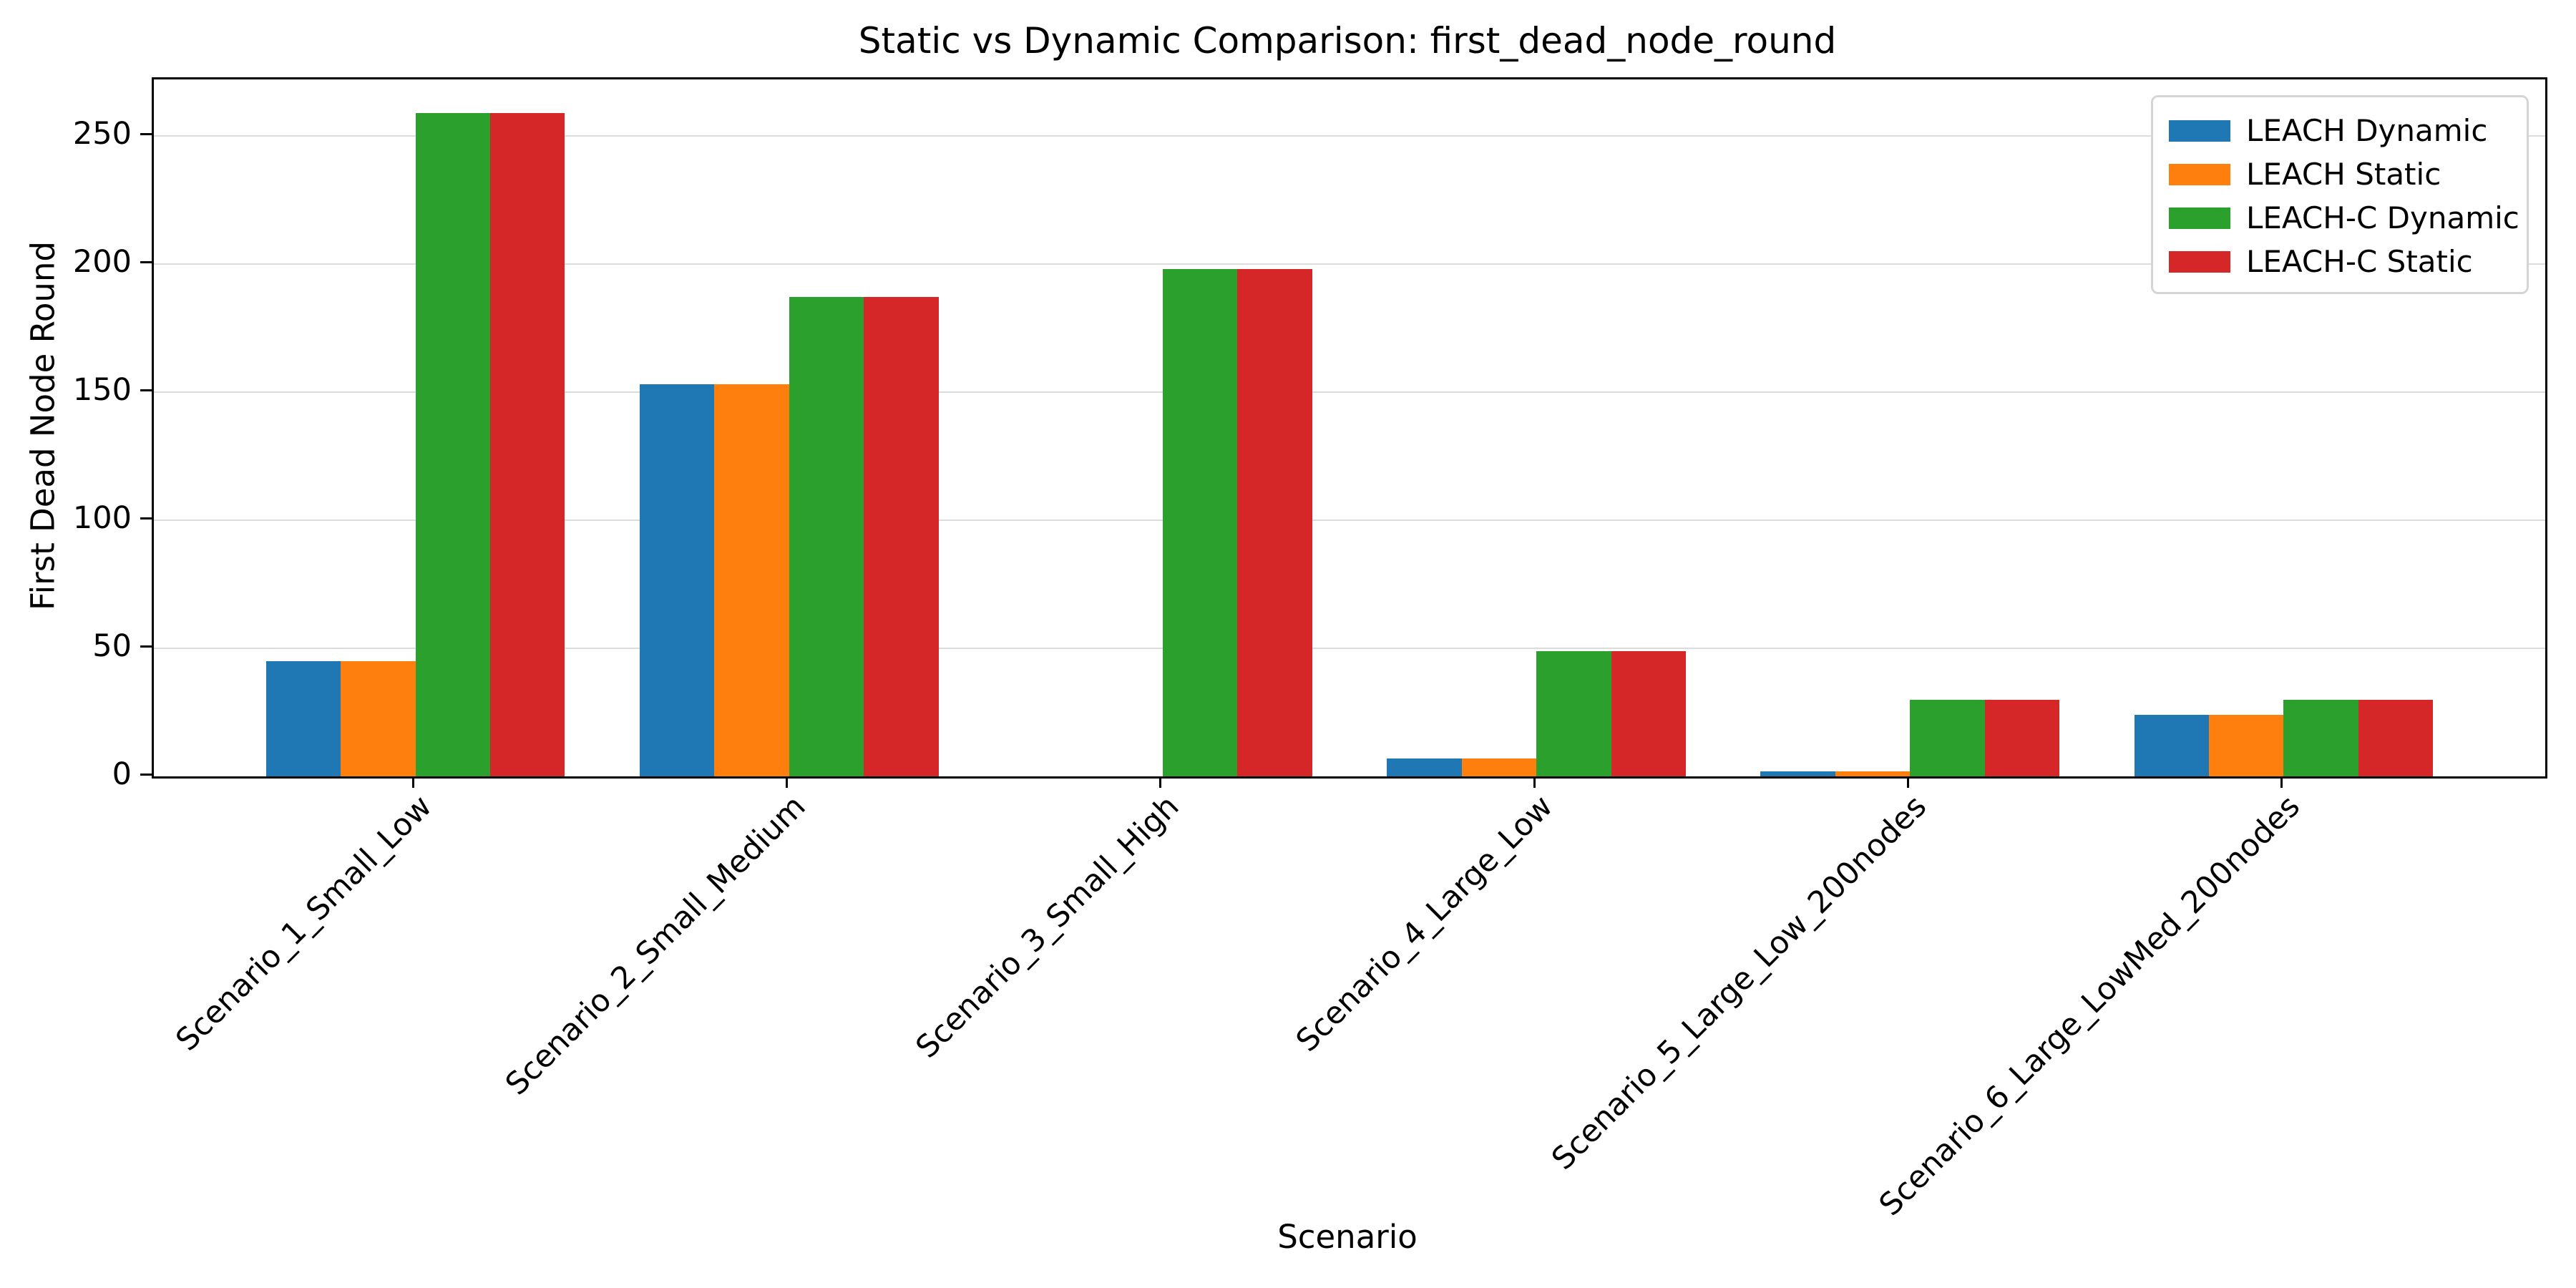 The width and height of the screenshot is (2576, 1288). Describe the element at coordinates (102, 261) in the screenshot. I see `y-tick-label: 200` at that location.